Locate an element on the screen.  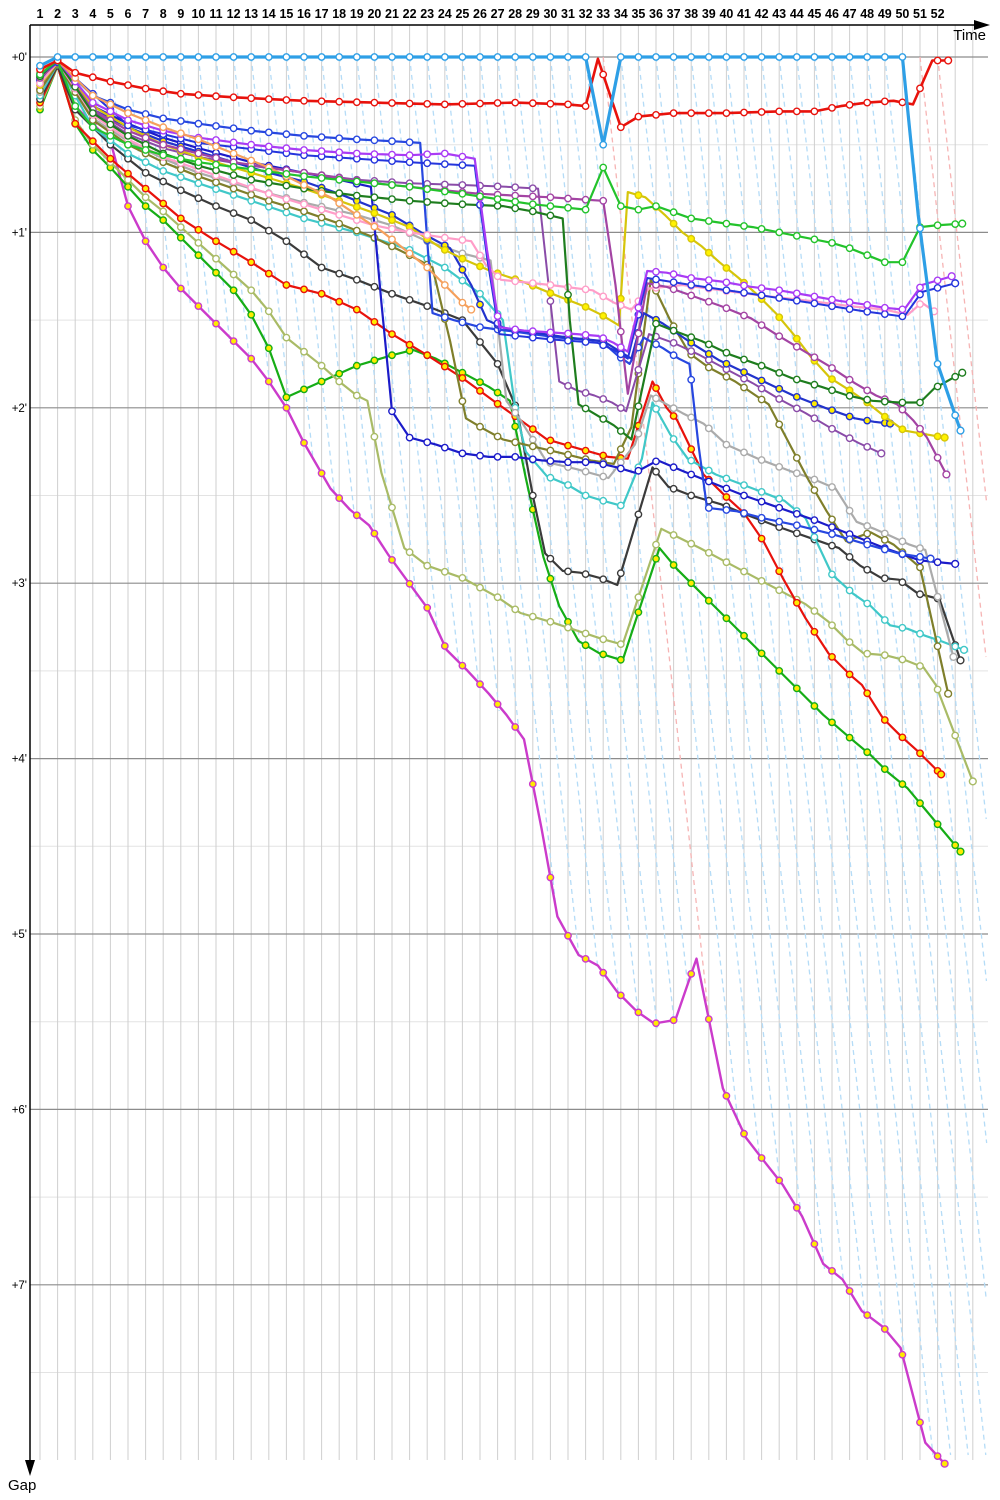
x-tick-label: 2 is located at coordinates (57, 14).